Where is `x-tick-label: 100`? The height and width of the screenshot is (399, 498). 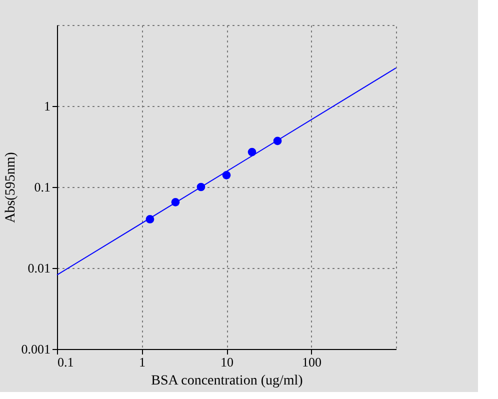 x-tick-label: 100 is located at coordinates (312, 362).